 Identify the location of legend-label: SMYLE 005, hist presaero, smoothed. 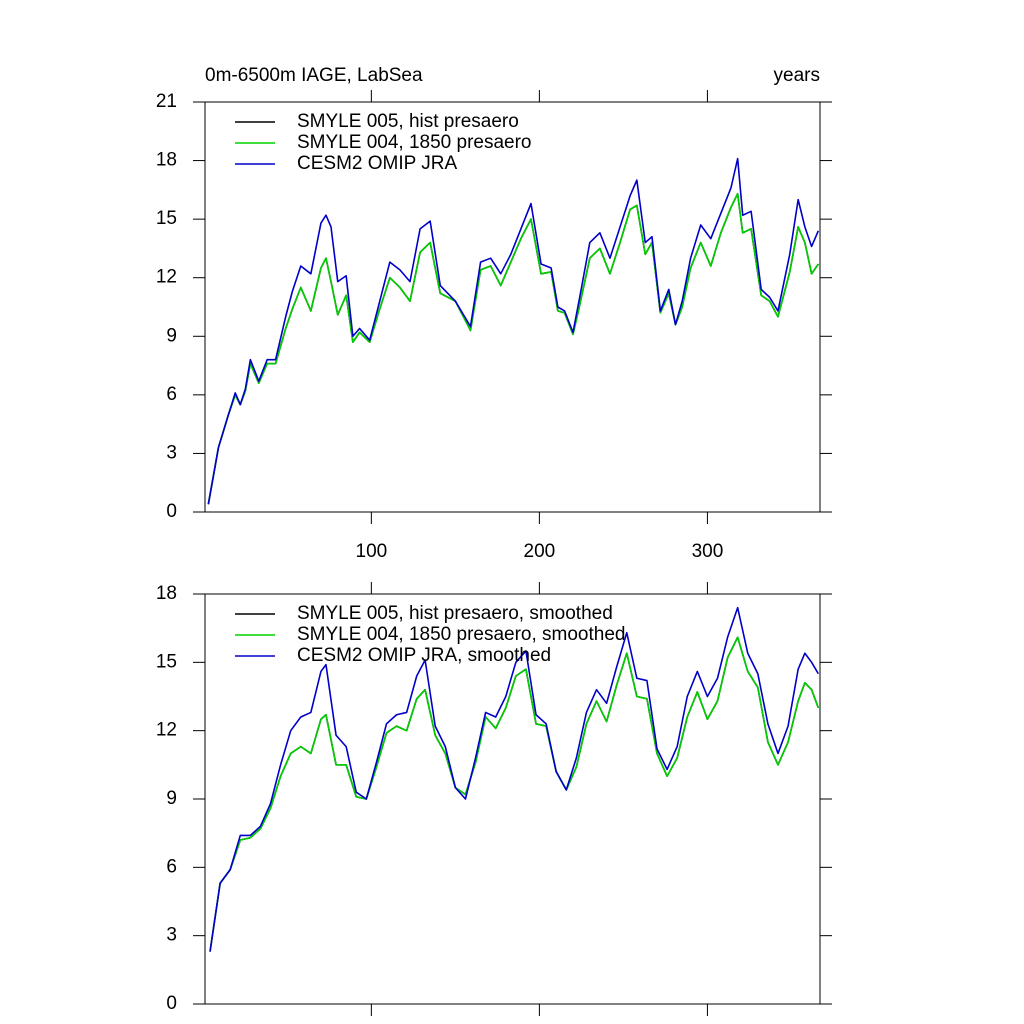
(455, 613).